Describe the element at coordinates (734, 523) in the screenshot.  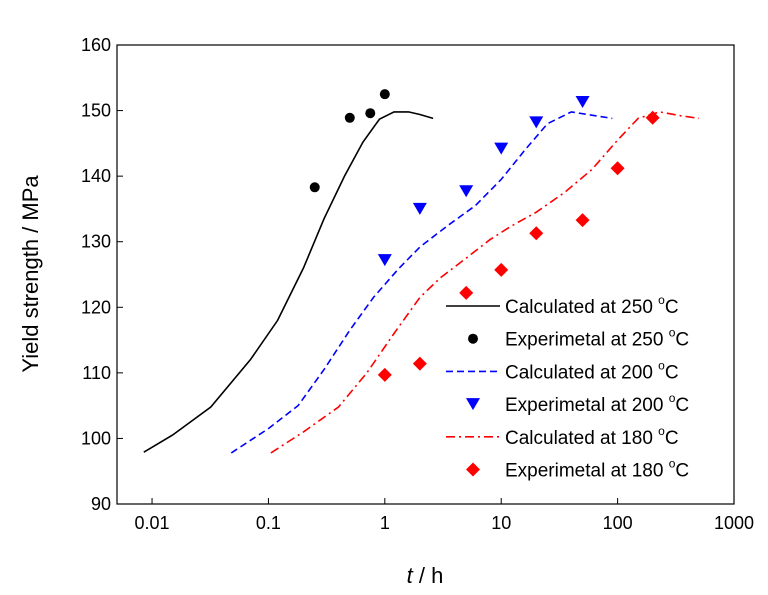
I see `x-tick-label: 1000` at that location.